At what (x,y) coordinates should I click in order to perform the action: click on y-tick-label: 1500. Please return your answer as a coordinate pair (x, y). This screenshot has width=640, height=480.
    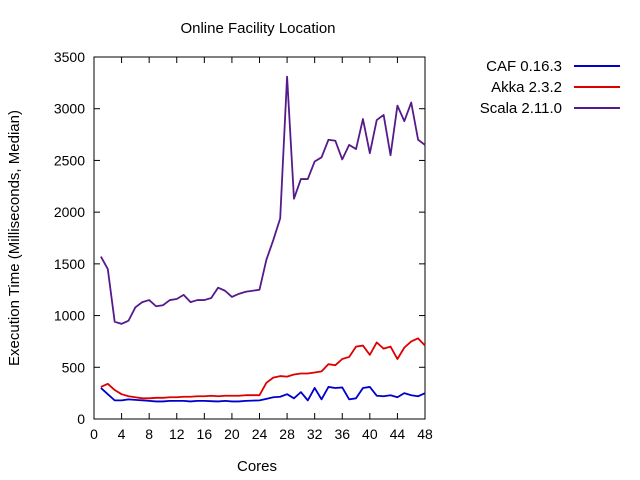
    Looking at the image, I should click on (69, 264).